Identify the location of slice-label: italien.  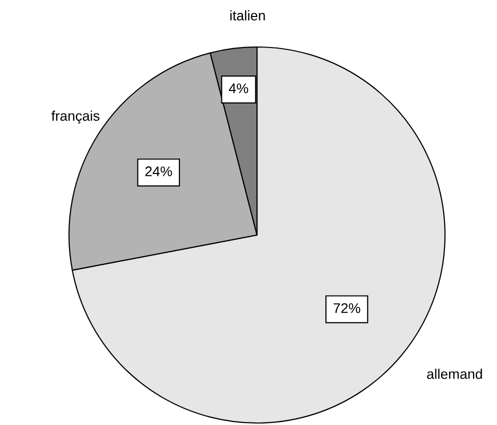
(247, 15).